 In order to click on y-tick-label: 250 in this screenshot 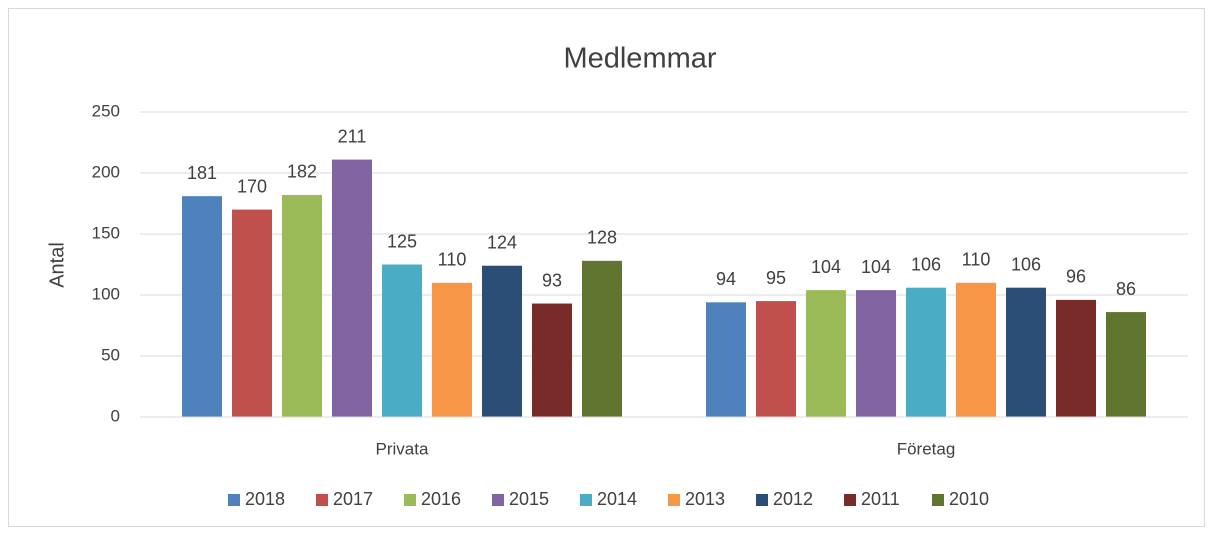, I will do `click(106, 110)`.